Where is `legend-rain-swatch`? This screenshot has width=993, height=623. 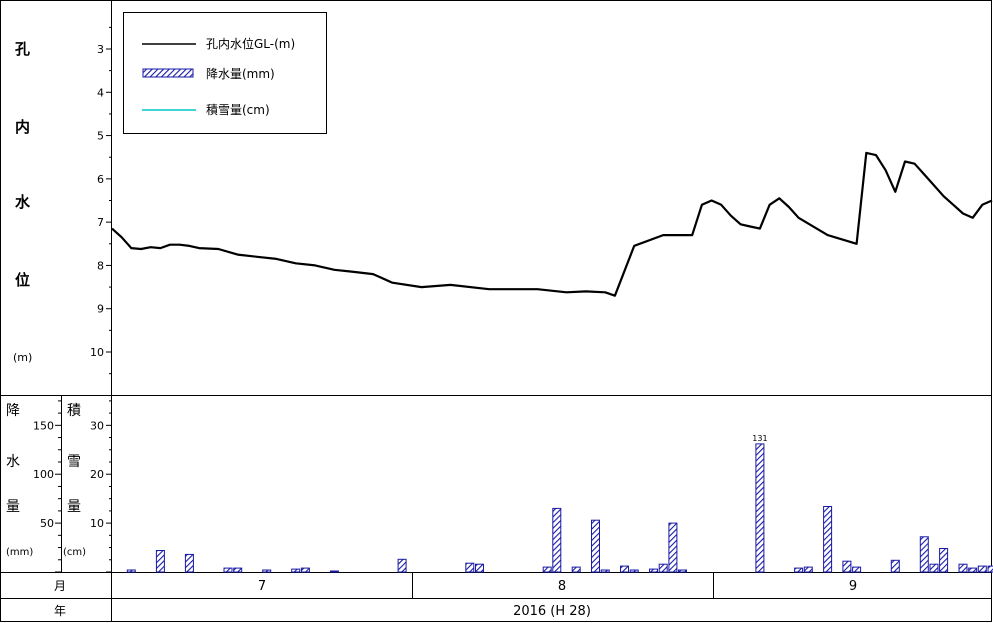 legend-rain-swatch is located at coordinates (168, 73).